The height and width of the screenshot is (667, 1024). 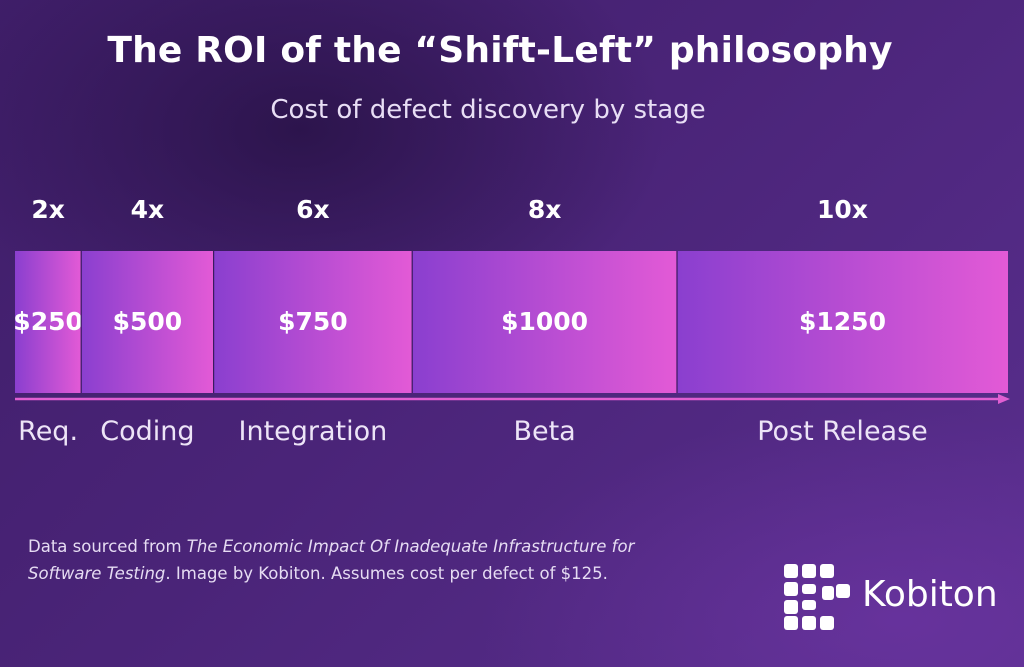 What do you see at coordinates (842, 431) in the screenshot?
I see `stage-label: Post Release` at bounding box center [842, 431].